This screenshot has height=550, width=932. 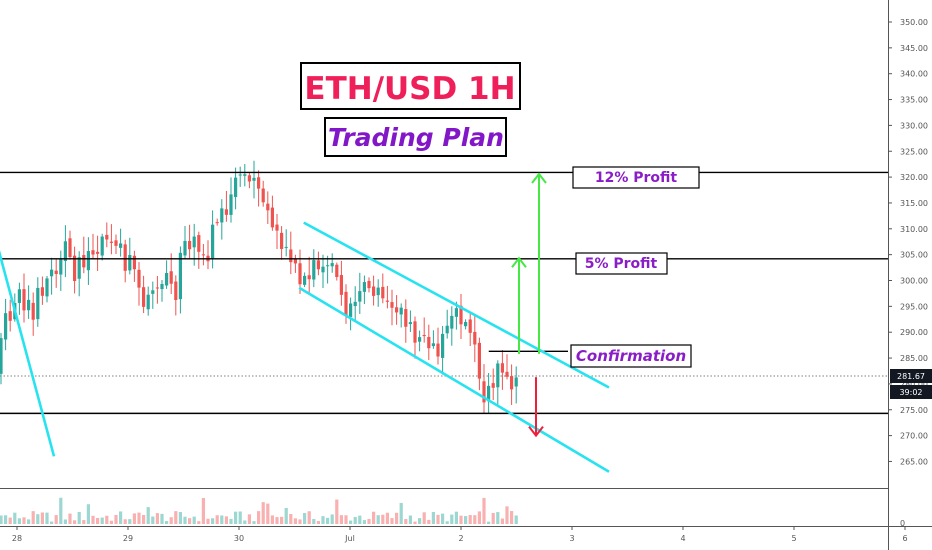 I want to click on y-tick-label: 265.00, so click(x=914, y=461).